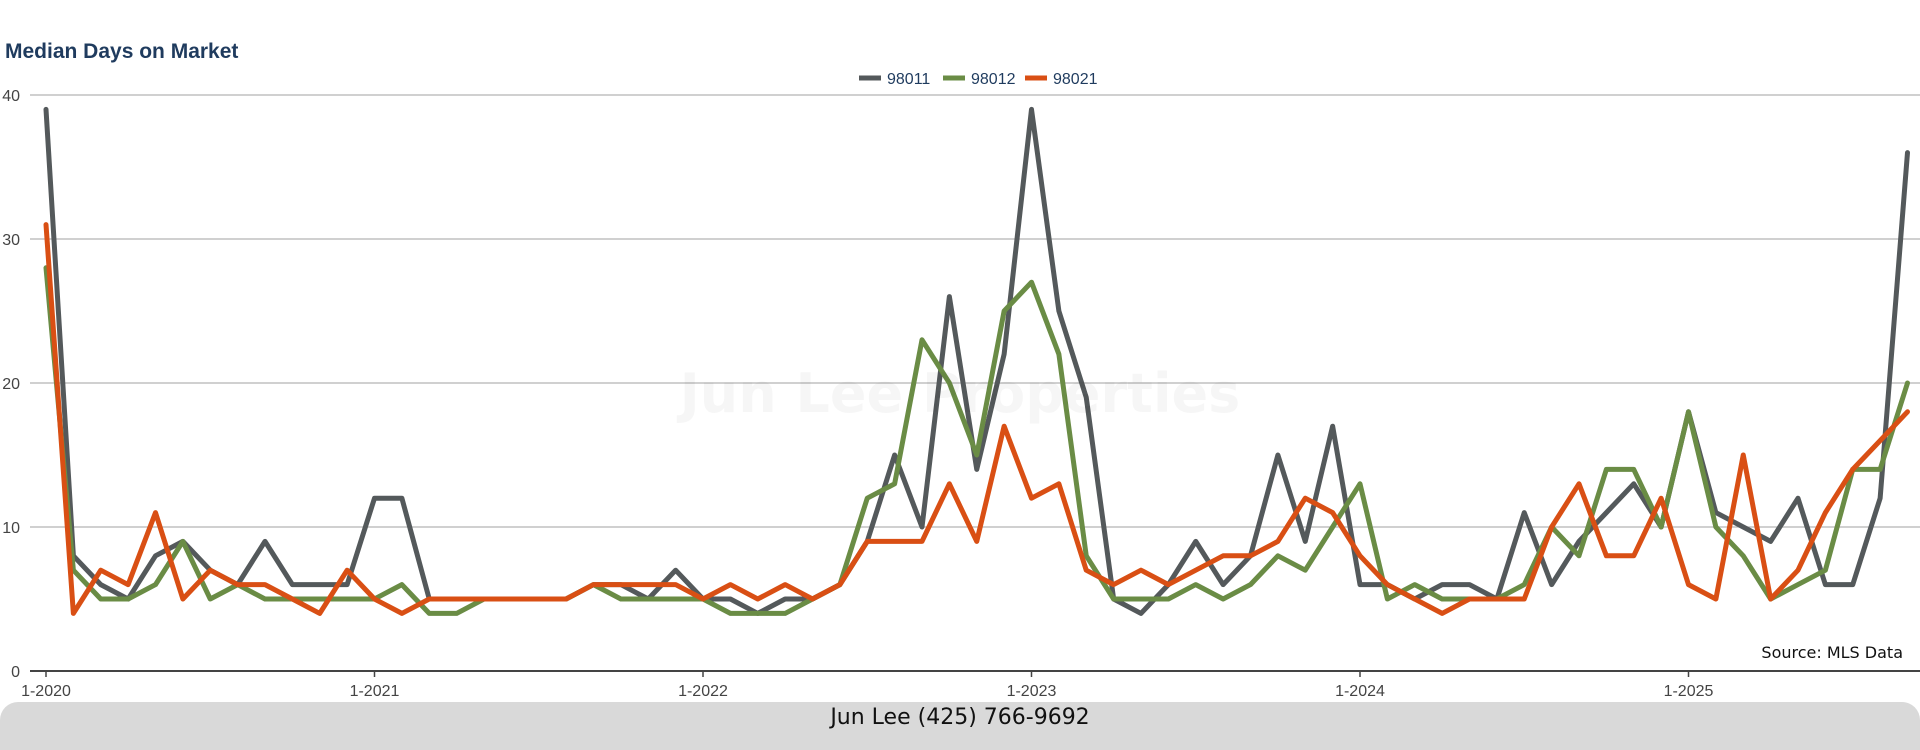 The height and width of the screenshot is (750, 1920). What do you see at coordinates (15, 672) in the screenshot?
I see `y-tick-label: 0` at bounding box center [15, 672].